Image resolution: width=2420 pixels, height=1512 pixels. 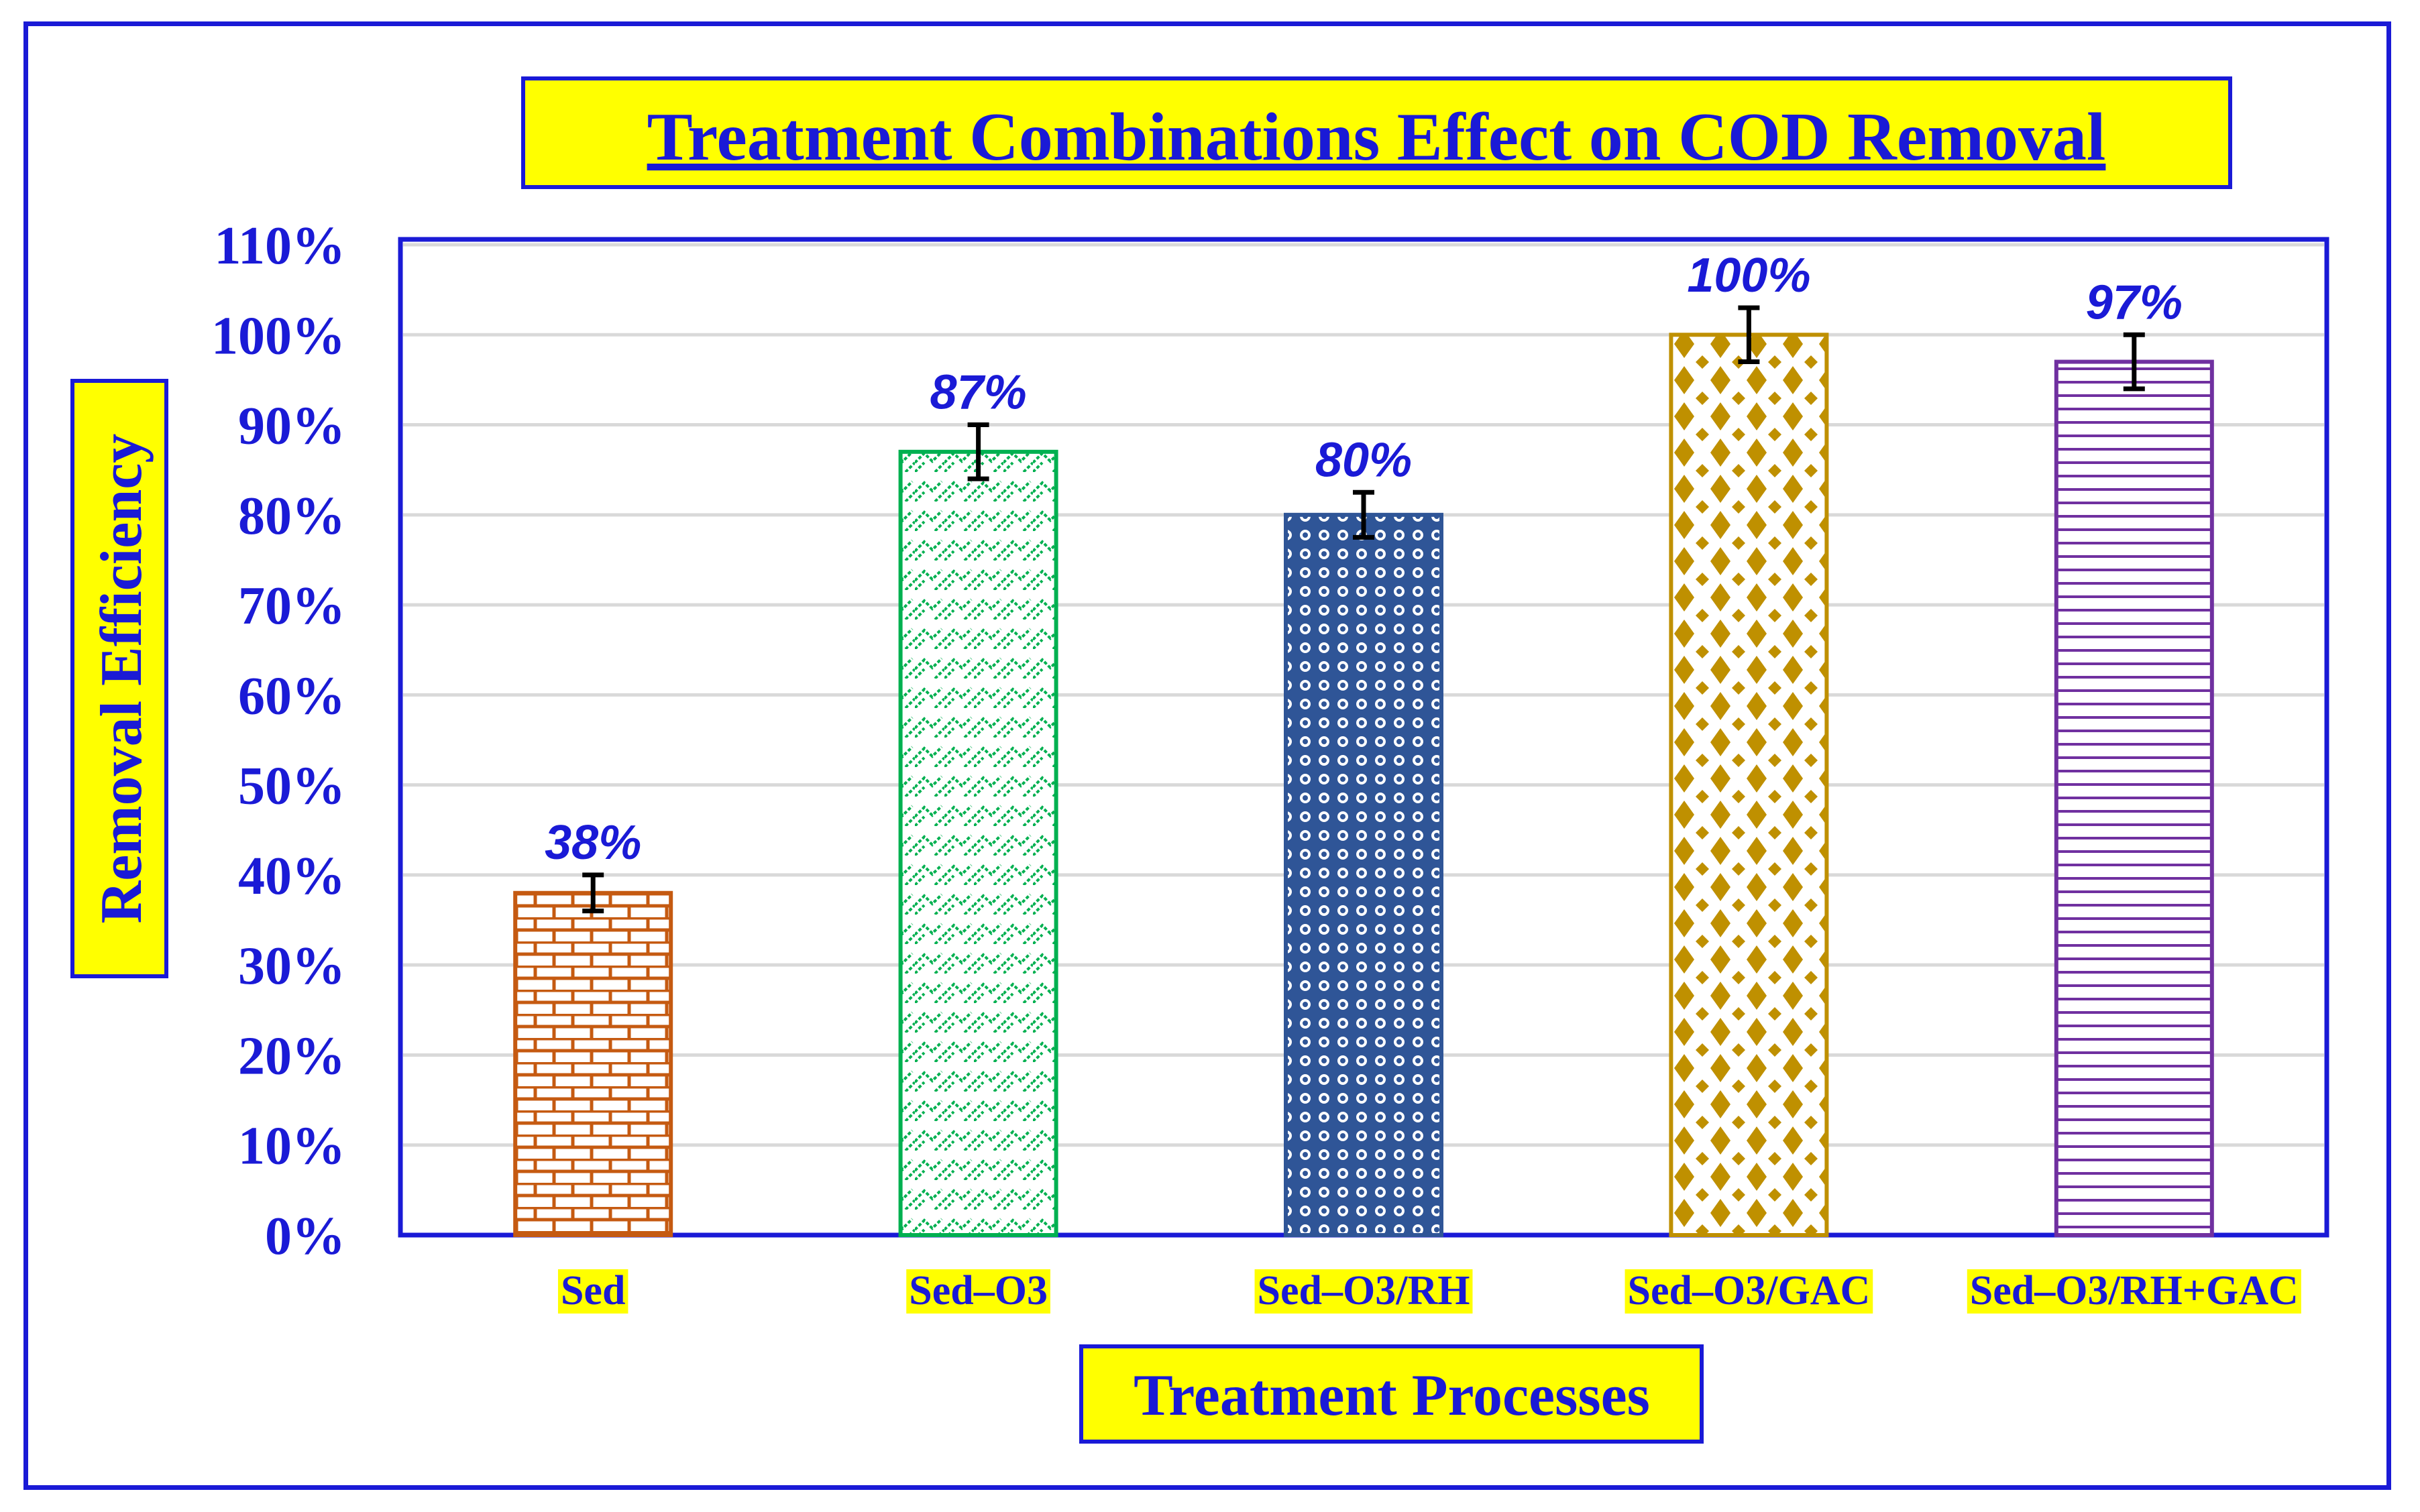 What do you see at coordinates (292, 1147) in the screenshot?
I see `y-tick-label: 10%` at bounding box center [292, 1147].